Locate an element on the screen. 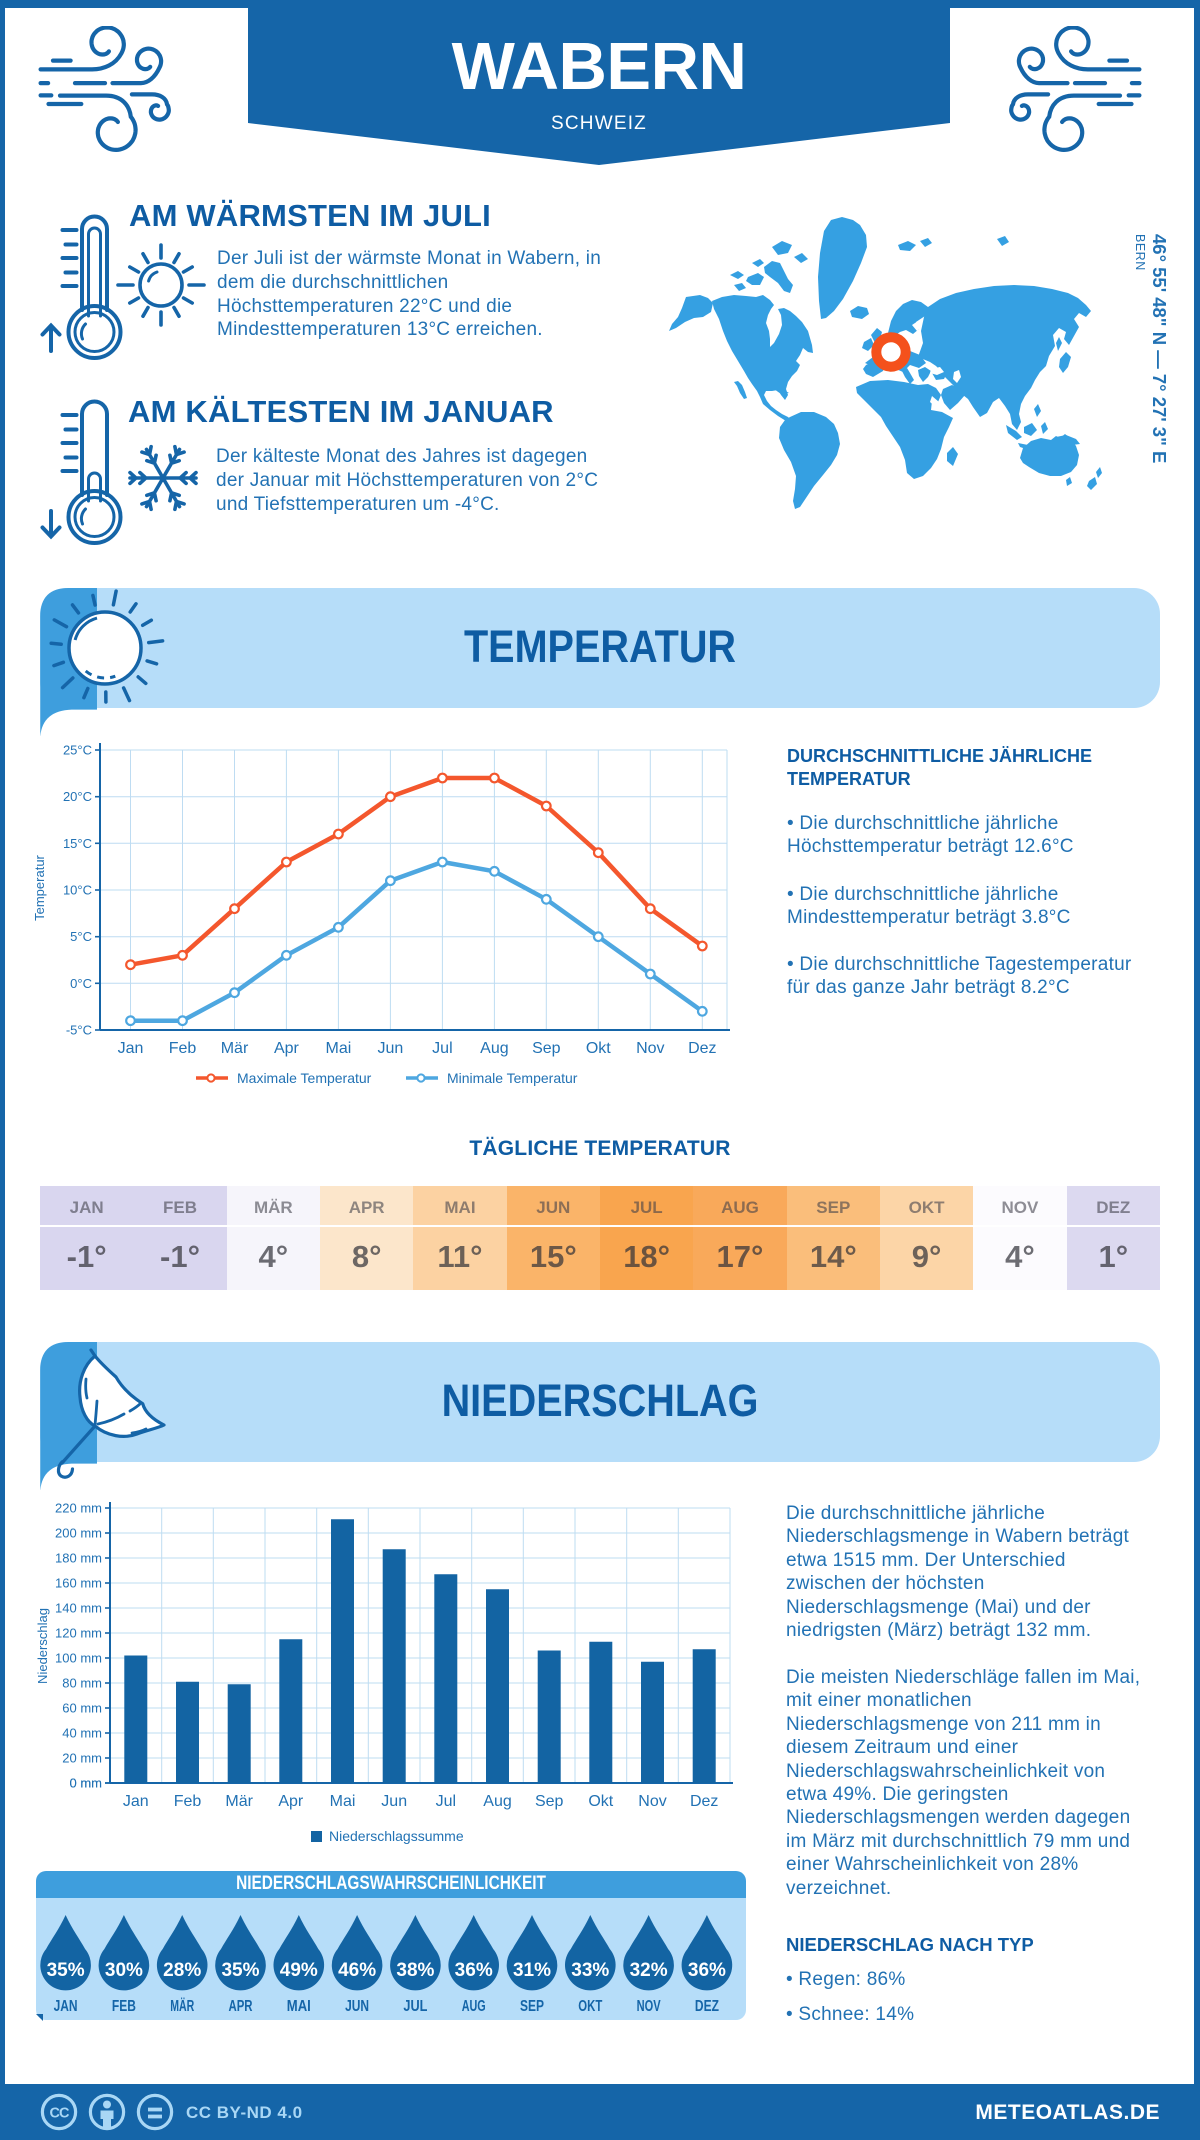  svg-text: Niederschlagssumme is located at coordinates (396, 1836).